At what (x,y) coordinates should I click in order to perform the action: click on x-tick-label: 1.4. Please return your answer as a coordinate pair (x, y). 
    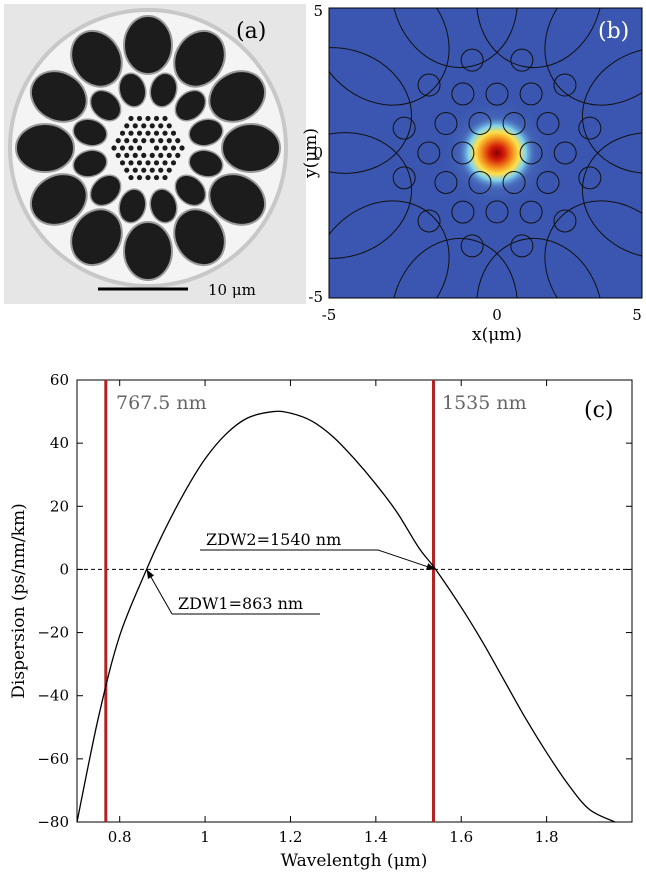
    Looking at the image, I should click on (376, 837).